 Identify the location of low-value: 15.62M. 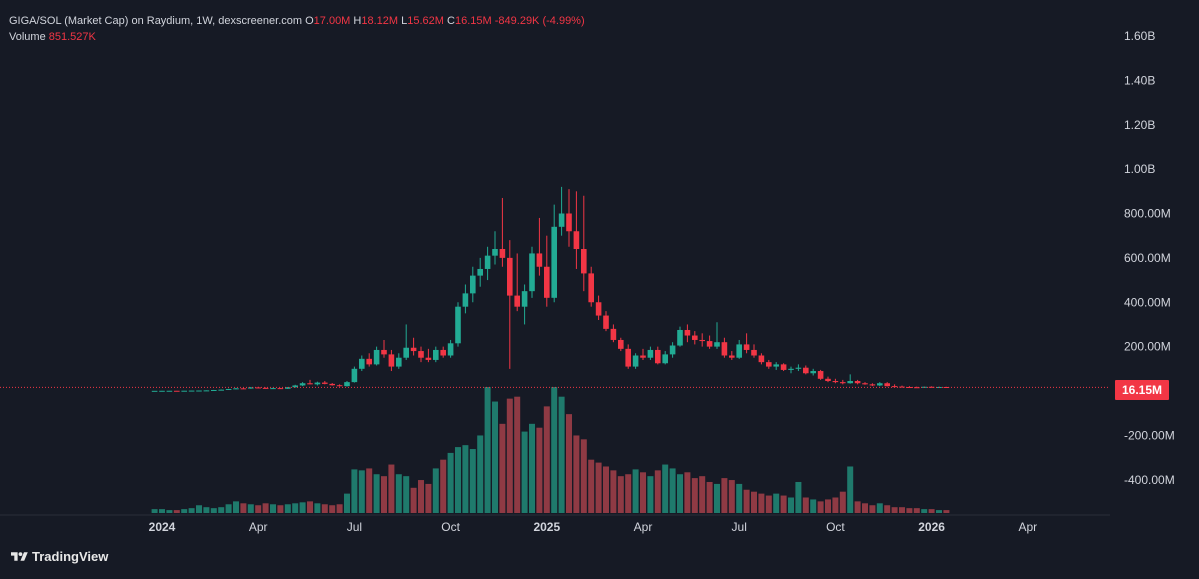
(425, 21).